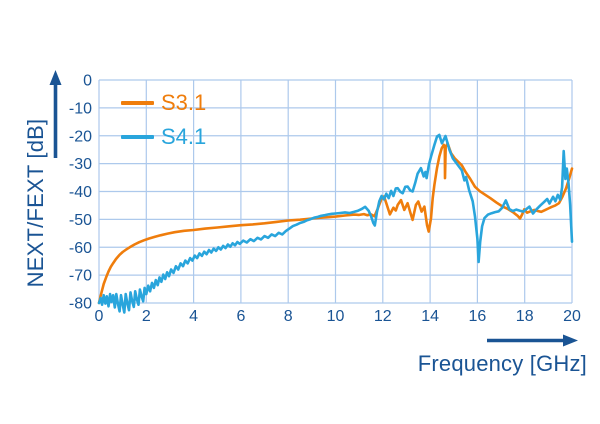 Image resolution: width=600 pixels, height=424 pixels. What do you see at coordinates (570, 340) in the screenshot?
I see `x-axis-arrow-head` at bounding box center [570, 340].